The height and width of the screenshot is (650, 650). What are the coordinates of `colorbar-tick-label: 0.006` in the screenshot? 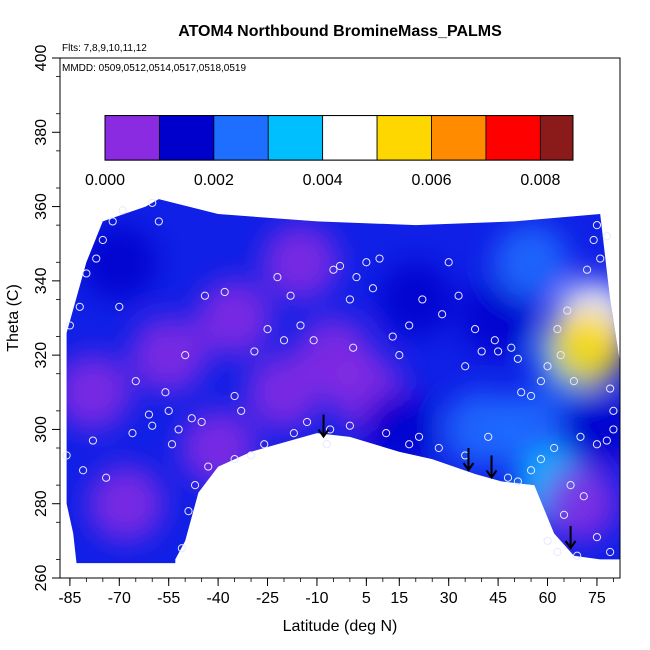 It's located at (431, 180).